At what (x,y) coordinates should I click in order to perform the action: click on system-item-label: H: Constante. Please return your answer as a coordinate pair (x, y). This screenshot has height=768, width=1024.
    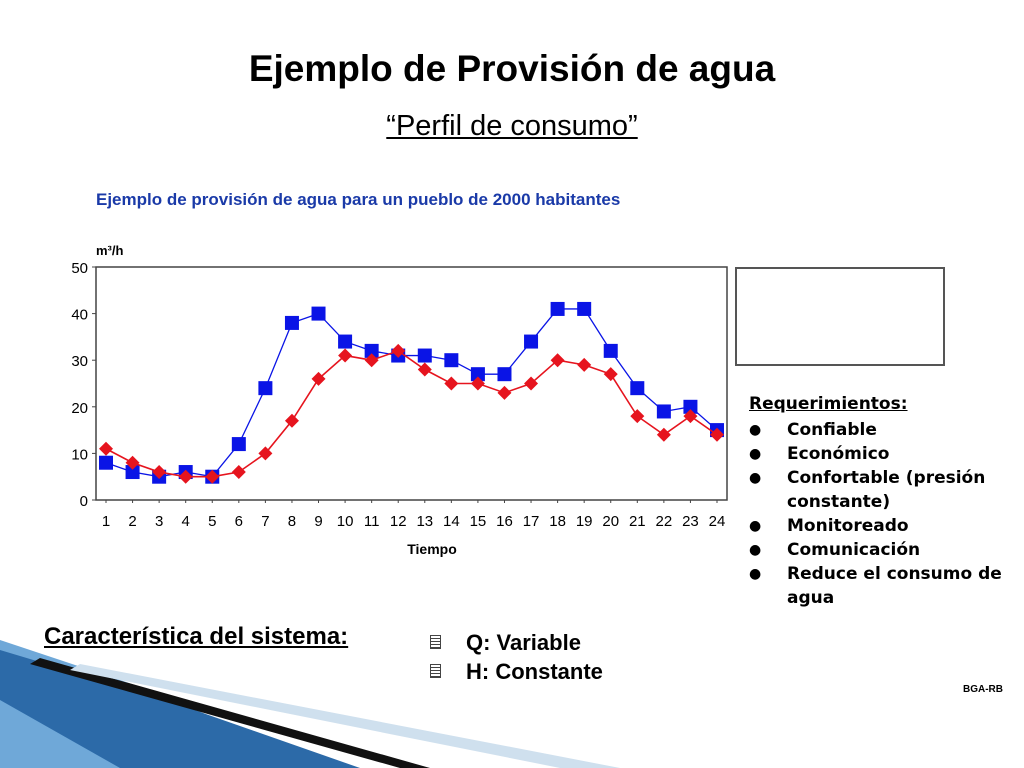
    Looking at the image, I should click on (534, 671).